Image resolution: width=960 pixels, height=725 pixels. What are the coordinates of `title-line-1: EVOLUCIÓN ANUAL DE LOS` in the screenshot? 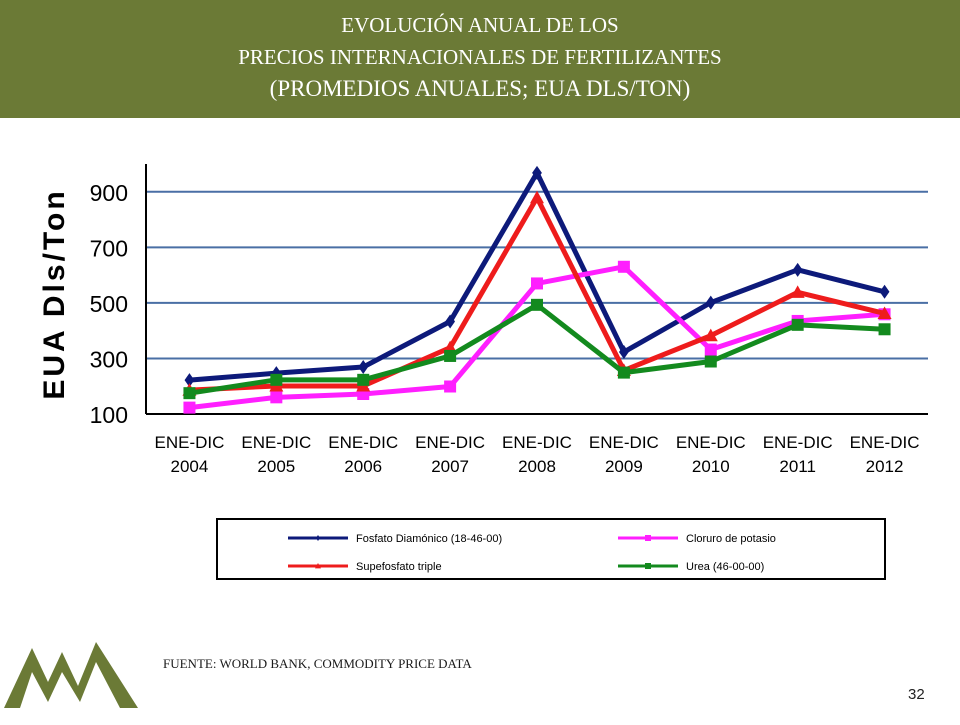 It's located at (480, 25).